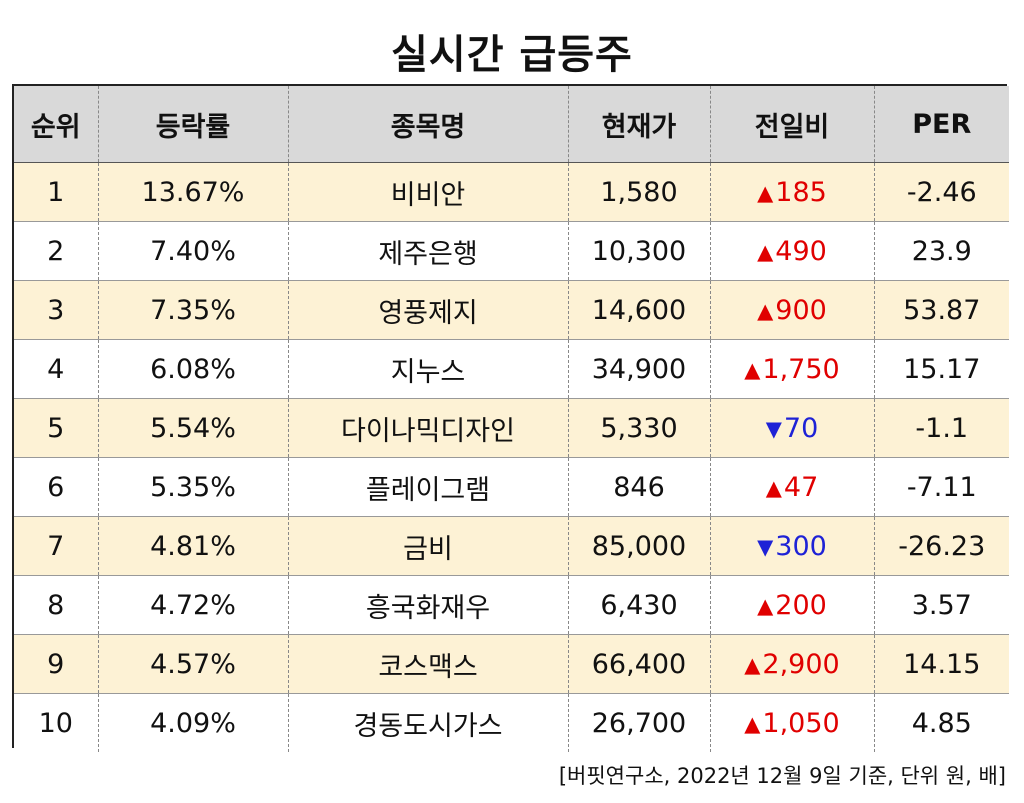 Image resolution: width=1024 pixels, height=803 pixels. I want to click on change-cell: ▲2,900, so click(791, 664).